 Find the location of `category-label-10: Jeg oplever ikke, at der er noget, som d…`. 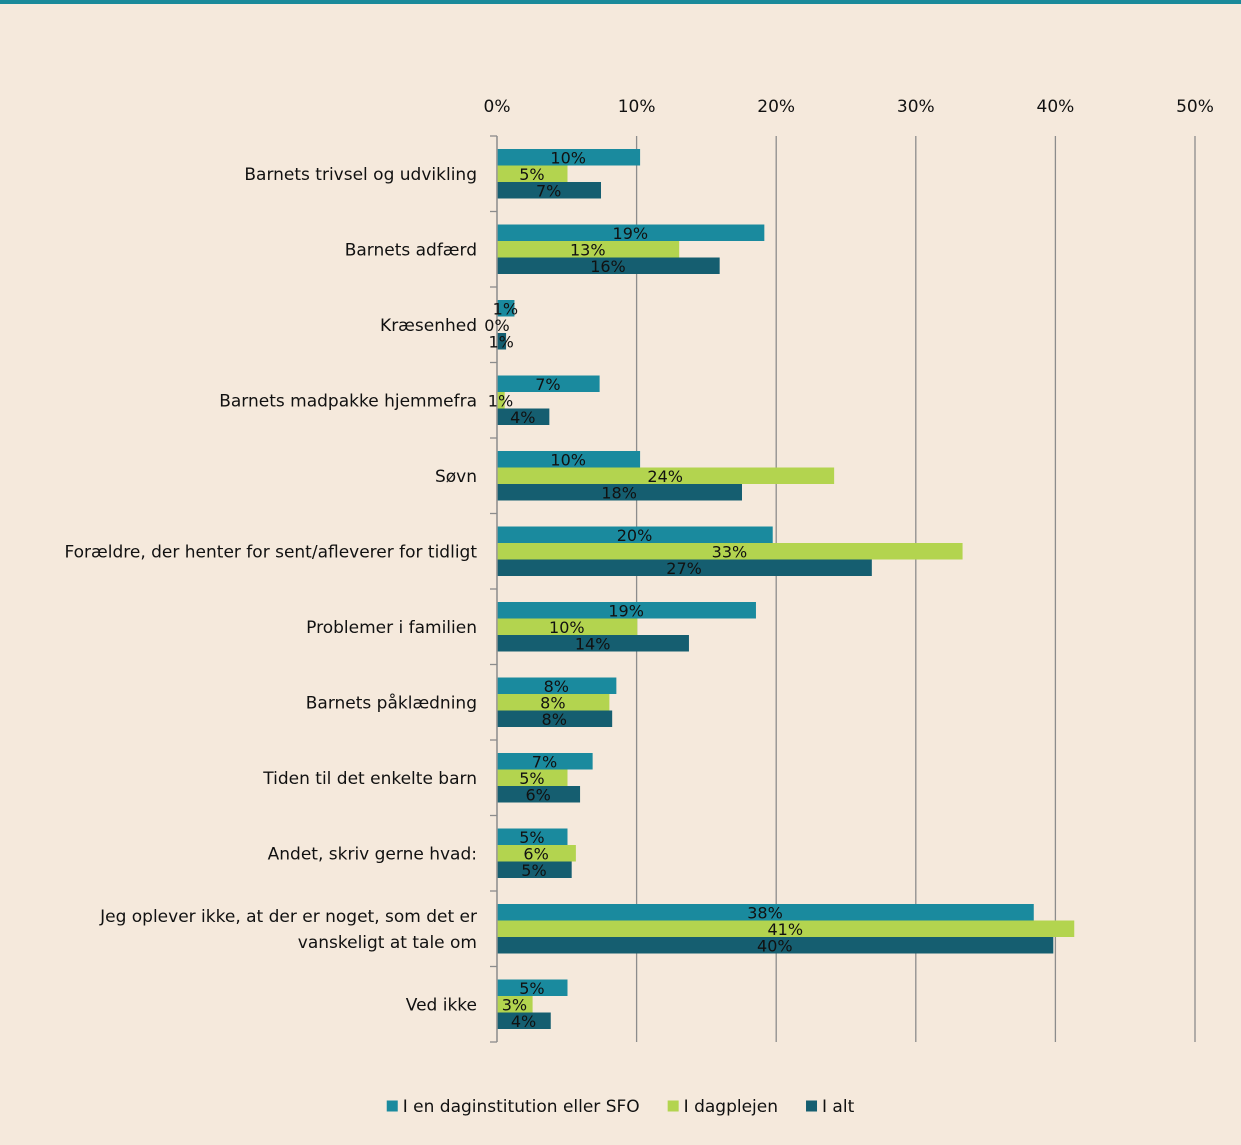

category-label-10: Jeg oplever ikke, at der er noget, som d… is located at coordinates (288, 930).